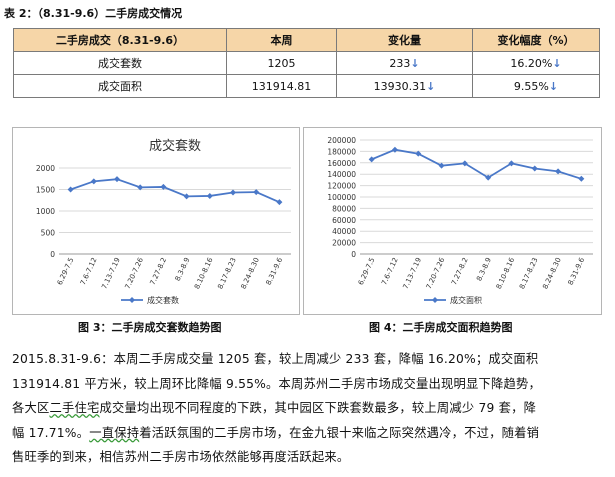 The height and width of the screenshot is (477, 615). I want to click on row-change-cell: 233↓, so click(404, 63).